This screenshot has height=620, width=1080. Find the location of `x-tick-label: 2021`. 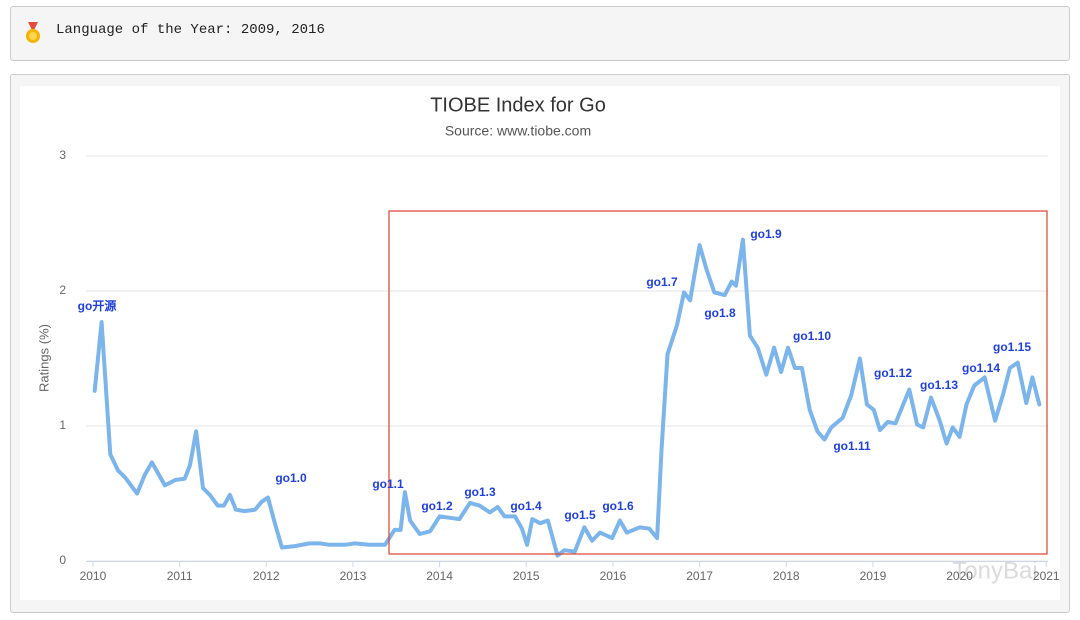

x-tick-label: 2021 is located at coordinates (1046, 576).